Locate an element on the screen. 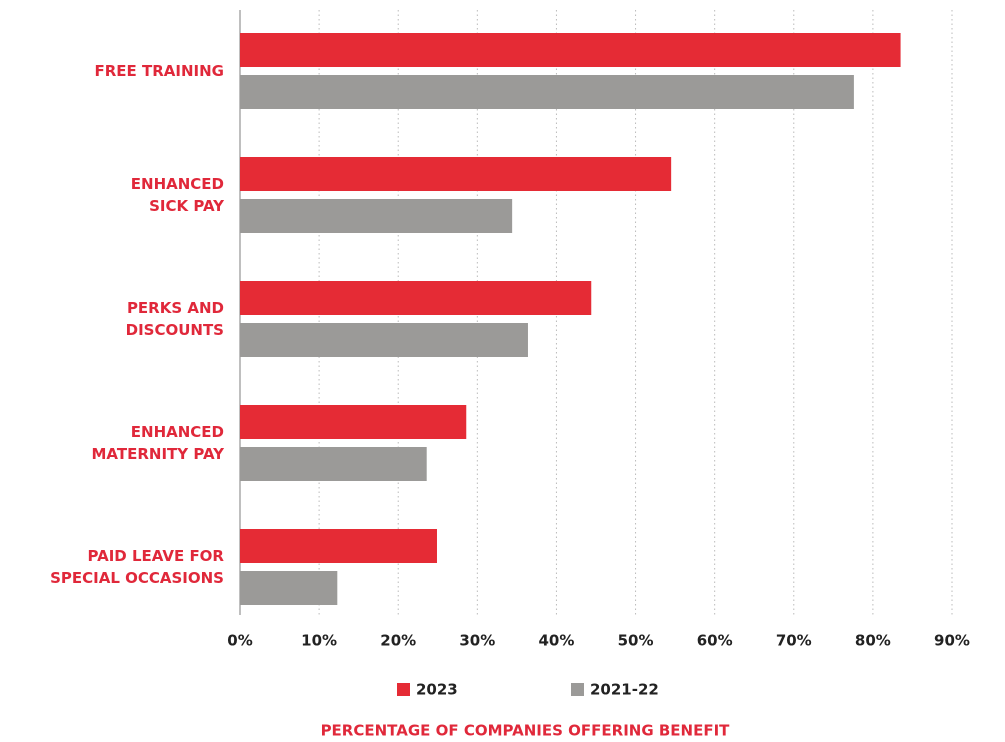 This screenshot has width=1005, height=742. category-label: PAID LEAVE FOR SPECIAL OCCASIONS is located at coordinates (137, 567).